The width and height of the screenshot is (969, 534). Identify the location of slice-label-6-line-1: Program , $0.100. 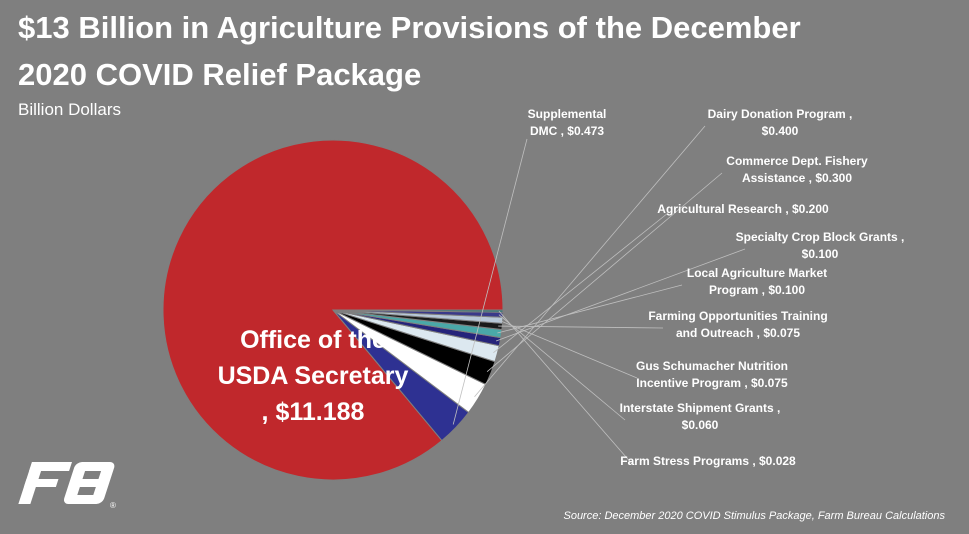
(757, 290).